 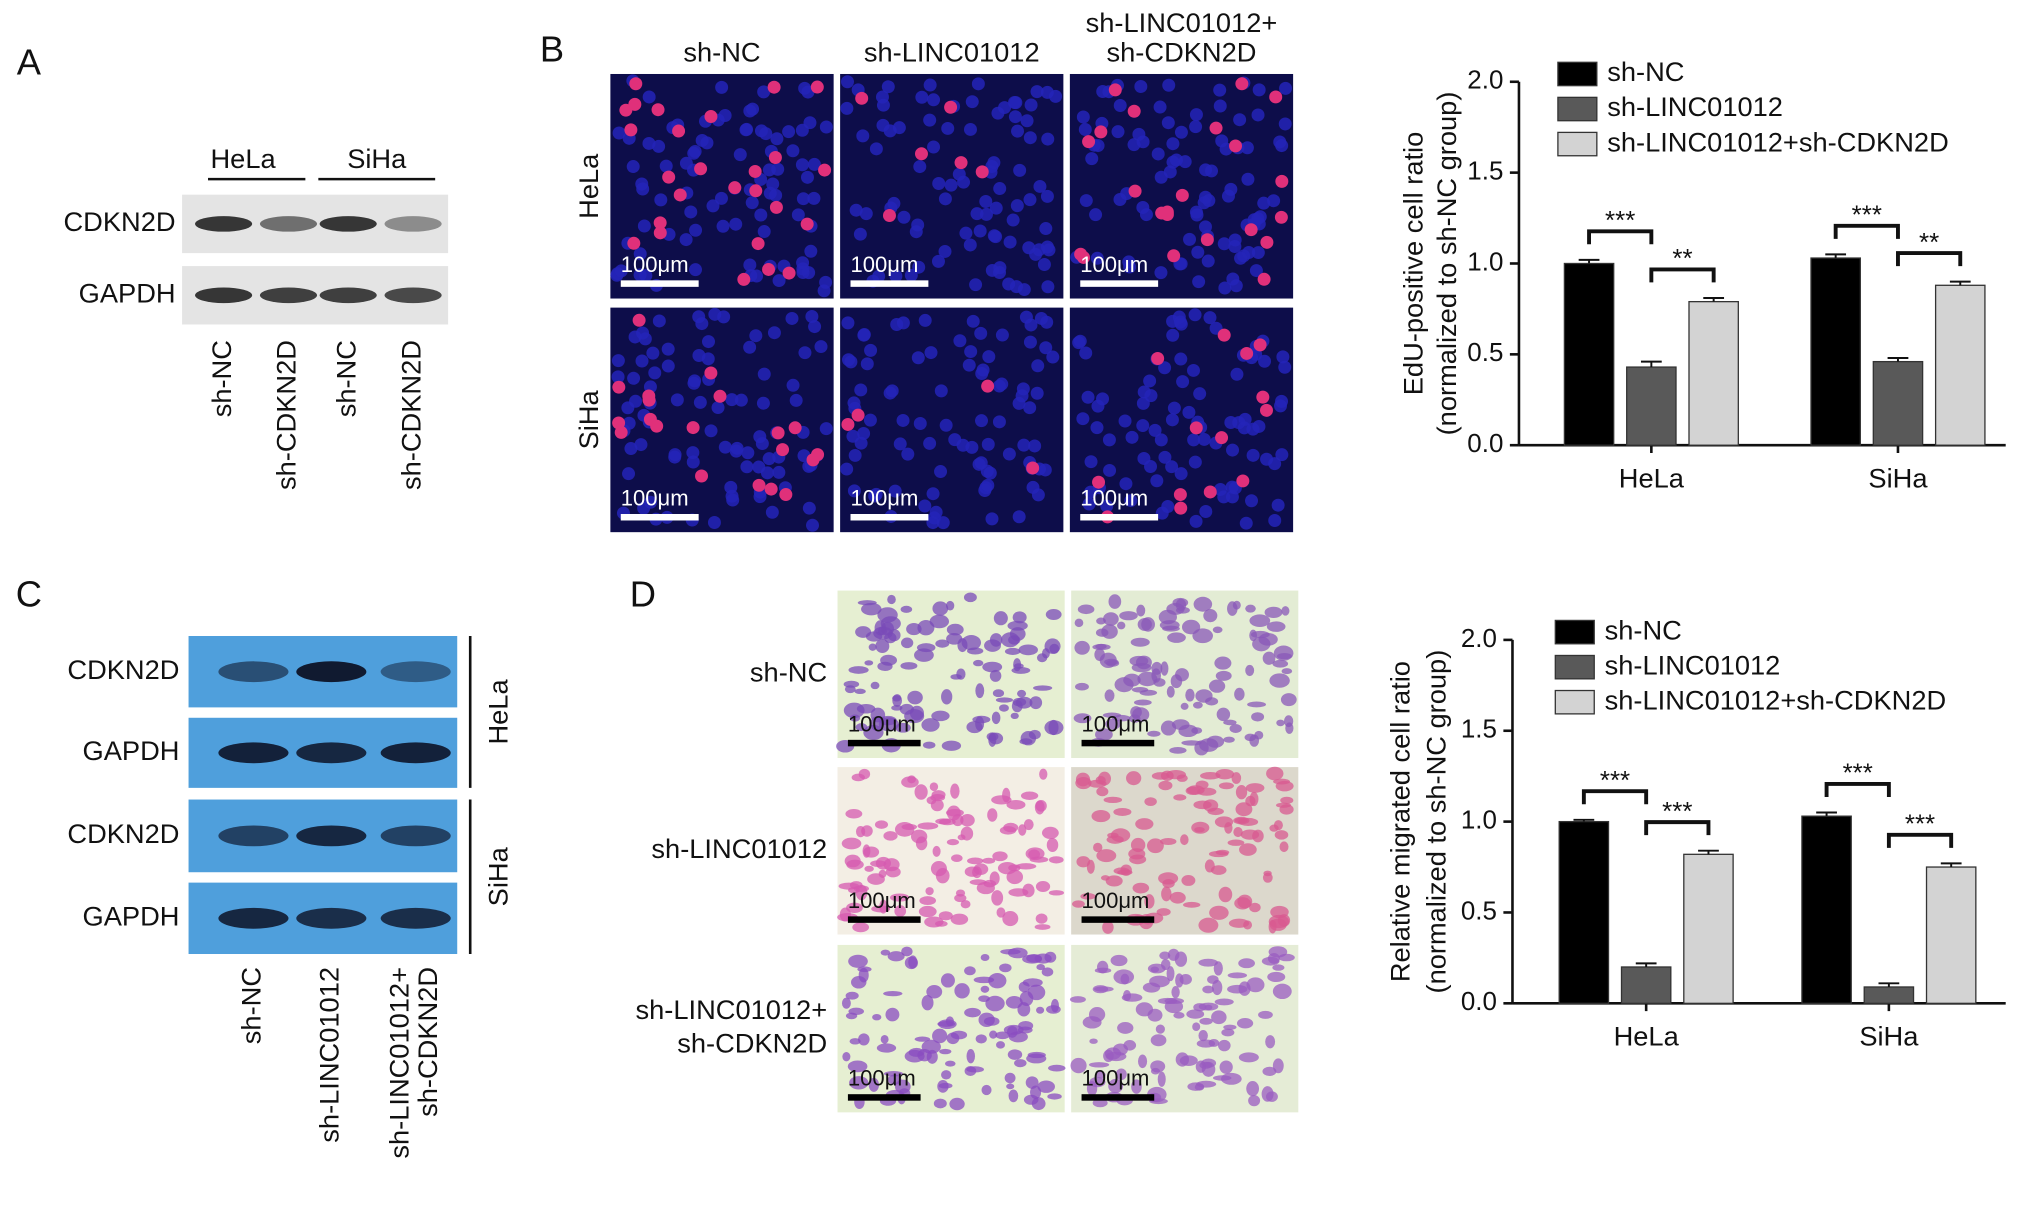 I want to click on scale-bar, so click(x=884, y=919).